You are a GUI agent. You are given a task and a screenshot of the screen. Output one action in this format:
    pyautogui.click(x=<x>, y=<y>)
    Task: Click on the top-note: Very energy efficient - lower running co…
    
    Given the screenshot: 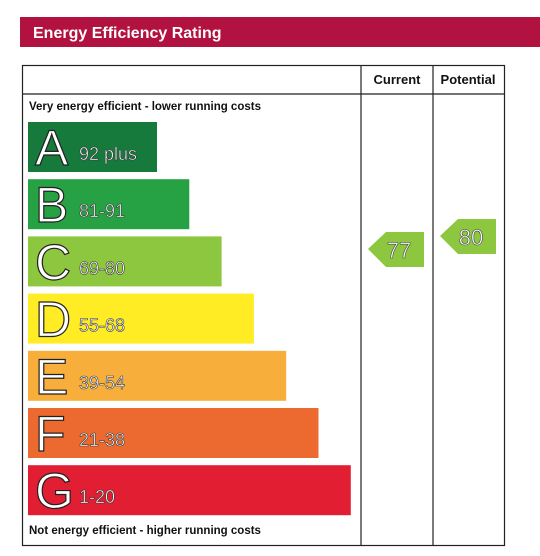 What is the action you would take?
    pyautogui.click(x=145, y=107)
    